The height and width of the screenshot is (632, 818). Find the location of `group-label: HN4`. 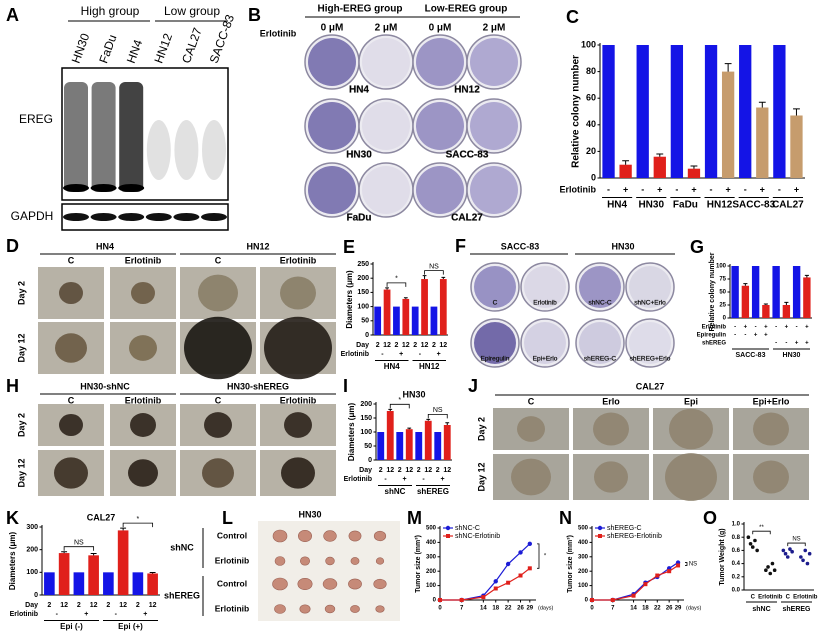

group-label: HN4 is located at coordinates (392, 366).